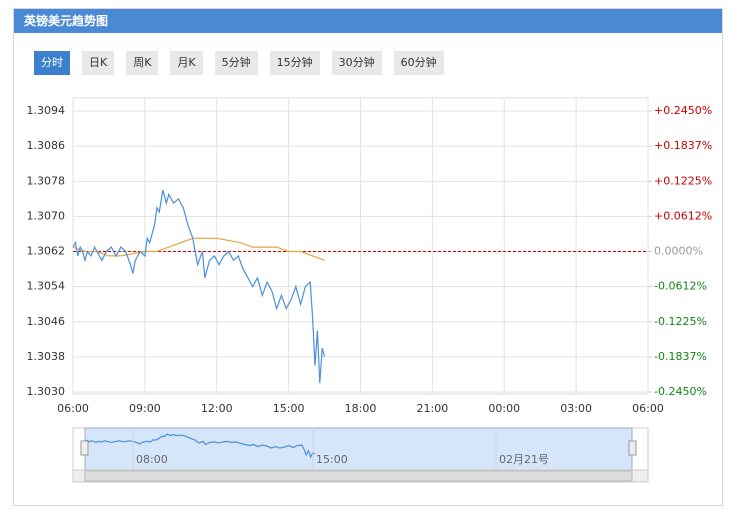 This screenshot has height=510, width=730. What do you see at coordinates (524, 459) in the screenshot?
I see `navigator-label: 02月21号` at bounding box center [524, 459].